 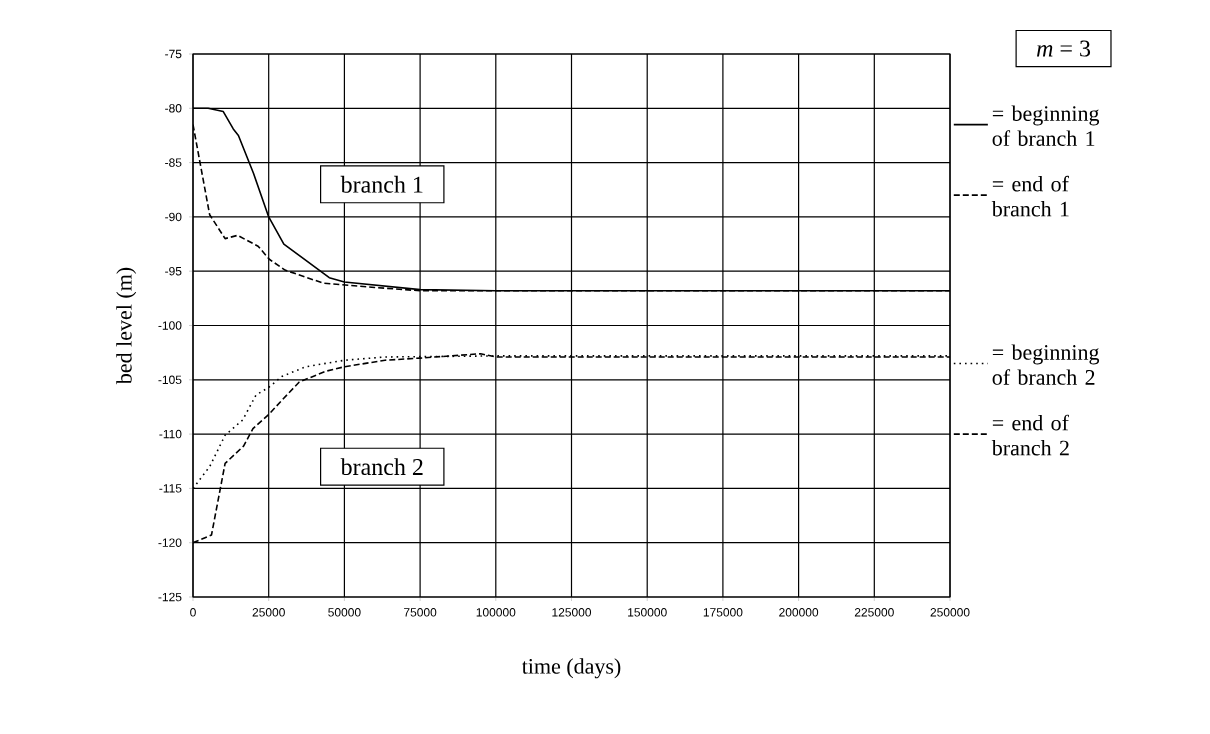 What do you see at coordinates (170, 488) in the screenshot?
I see `y-tick-label: -115` at bounding box center [170, 488].